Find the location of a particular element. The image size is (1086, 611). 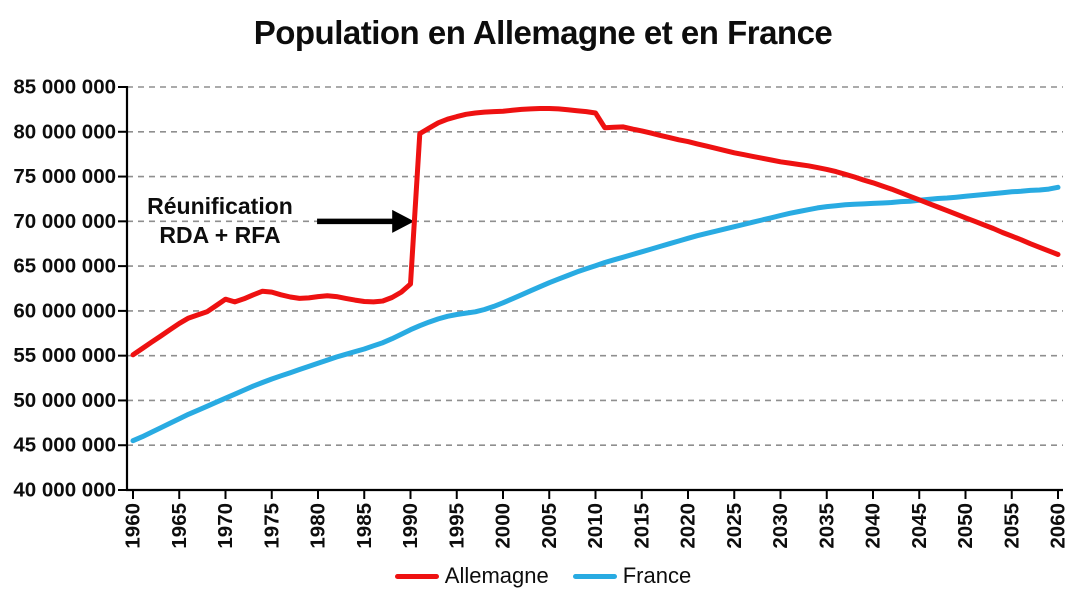

y-tick-label: 65 000 000 is located at coordinates (64, 266).